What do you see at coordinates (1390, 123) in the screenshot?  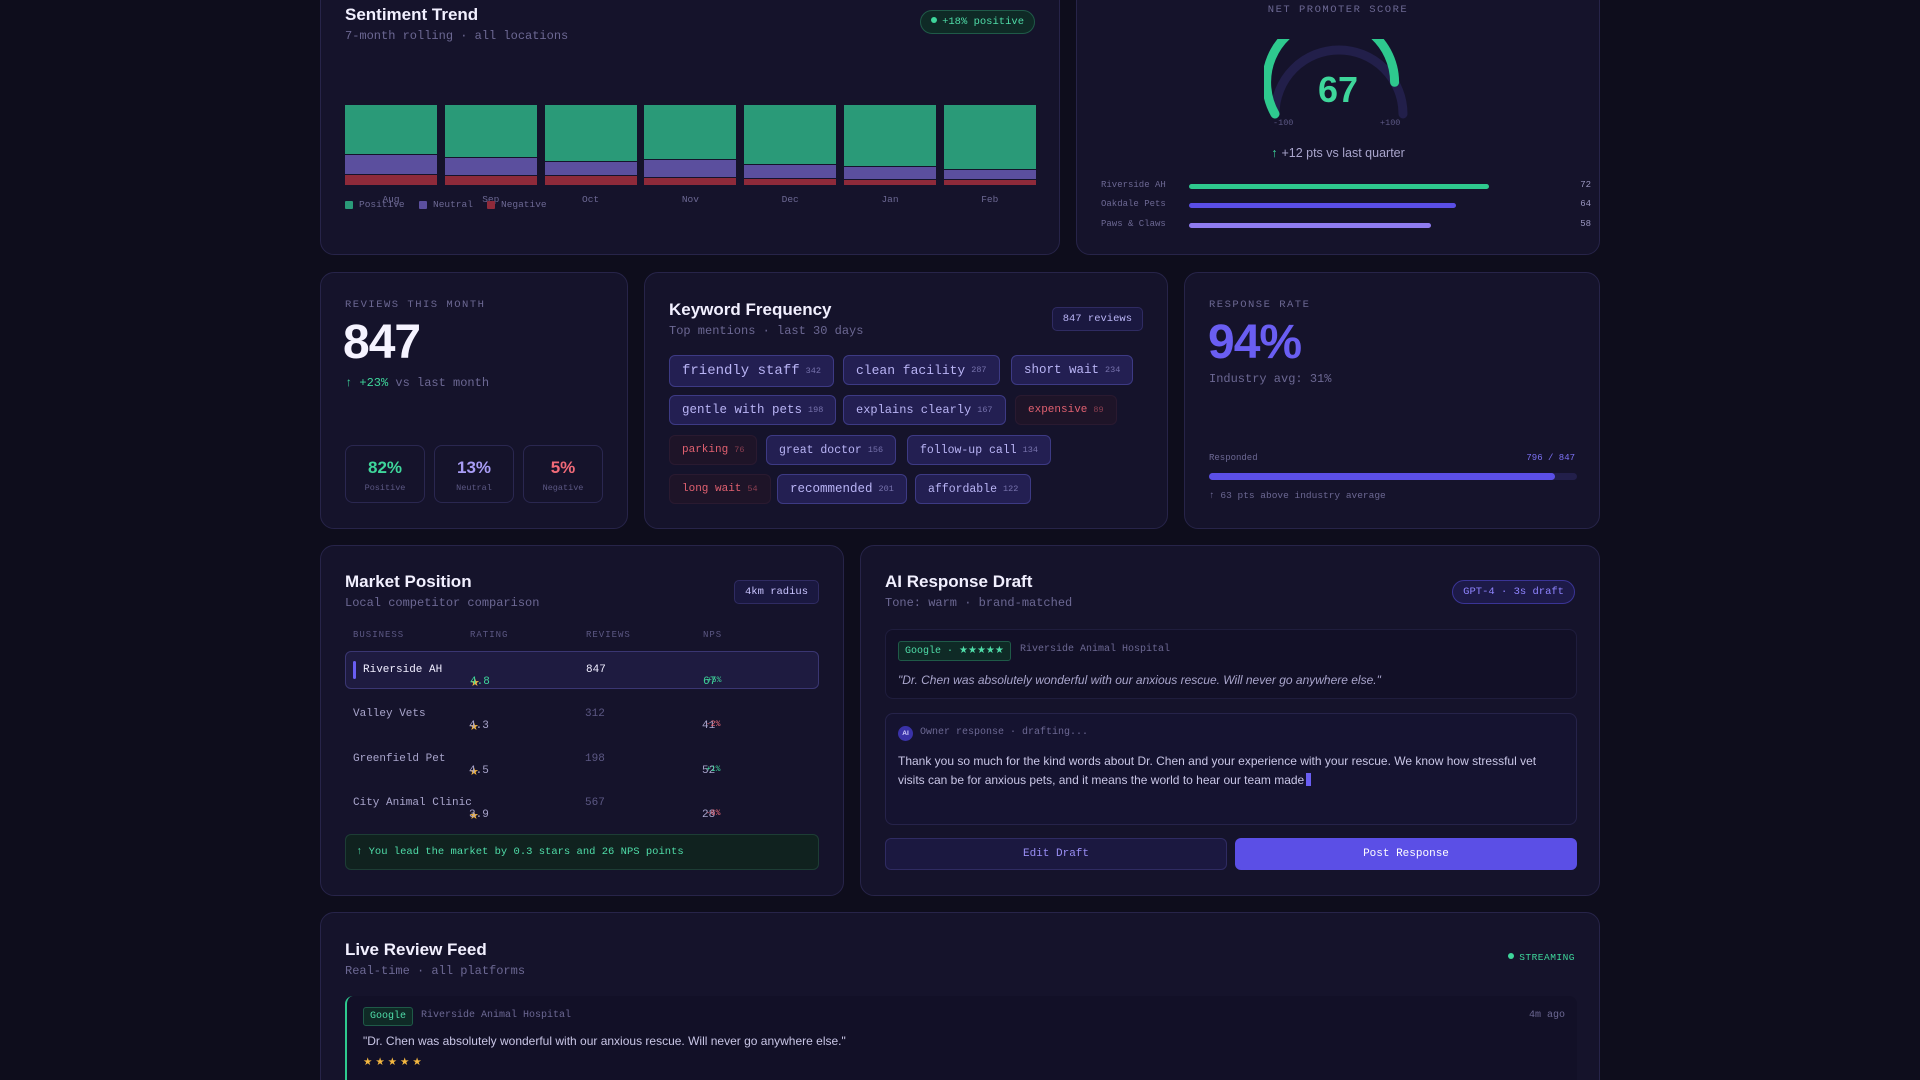 I see `nps-max-label: +100` at bounding box center [1390, 123].